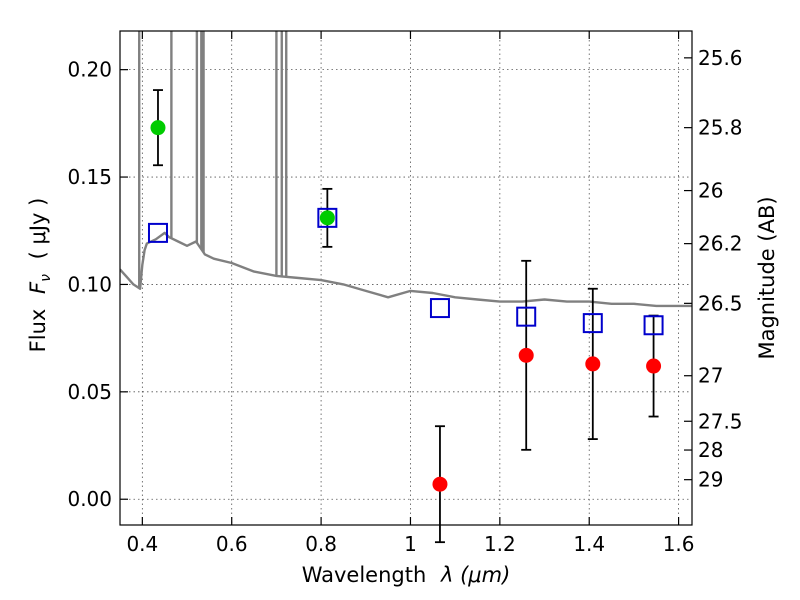 The width and height of the screenshot is (800, 600). What do you see at coordinates (710, 191) in the screenshot?
I see `right-tick-label: 26` at bounding box center [710, 191].